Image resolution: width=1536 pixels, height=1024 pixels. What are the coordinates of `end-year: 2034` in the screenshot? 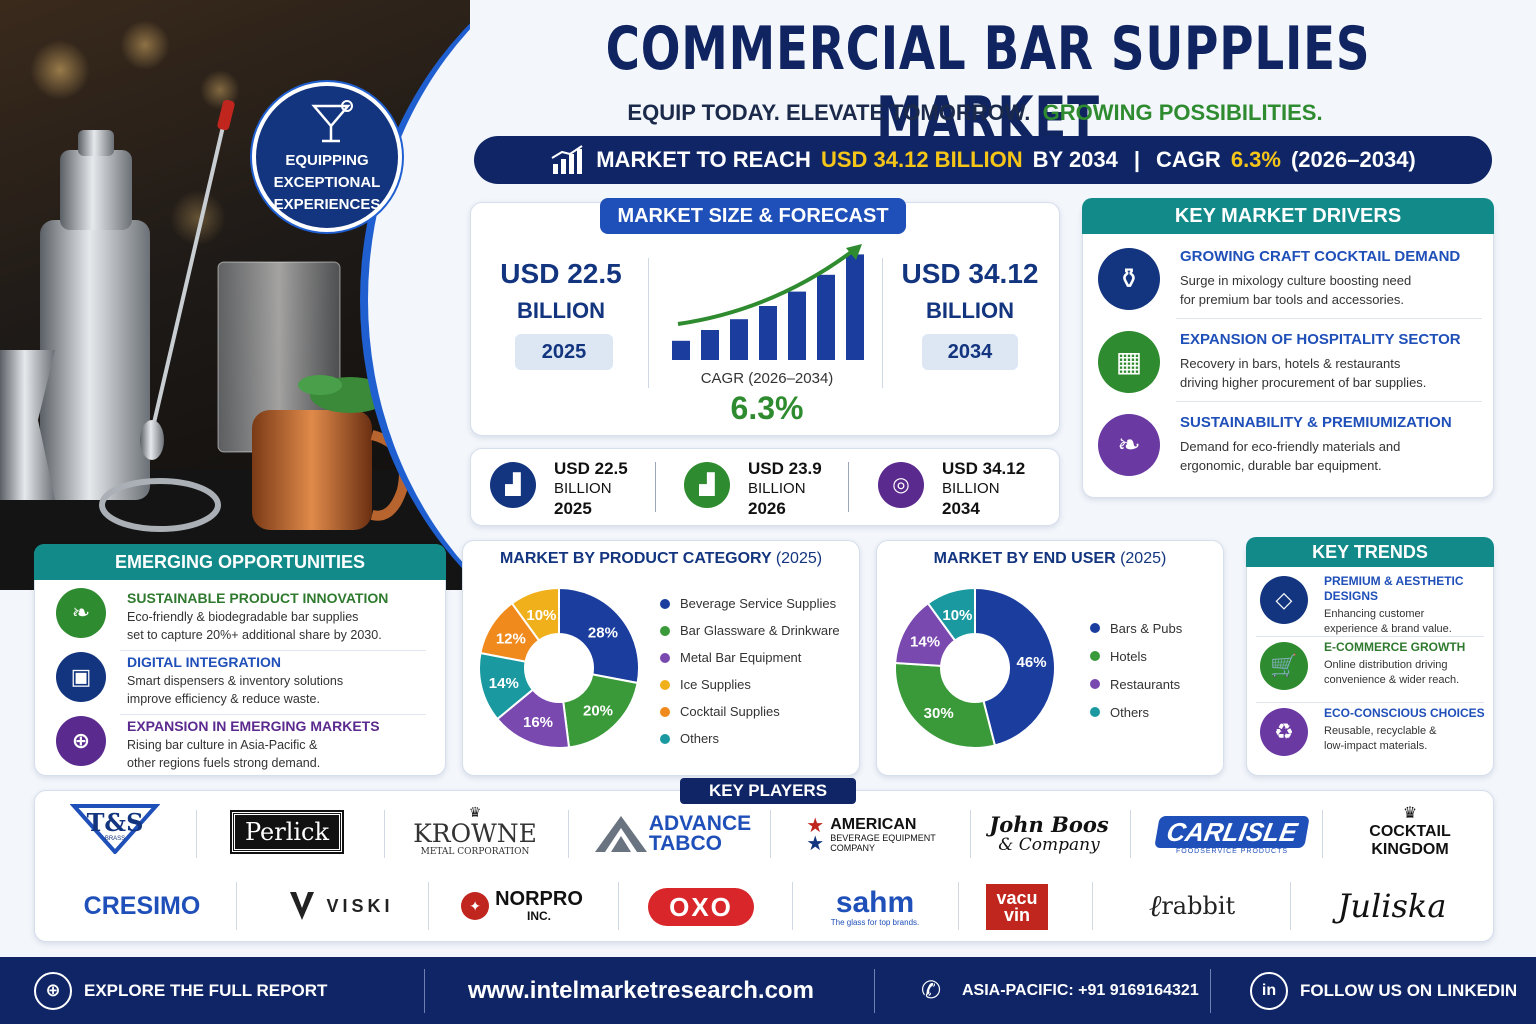 It's located at (970, 352).